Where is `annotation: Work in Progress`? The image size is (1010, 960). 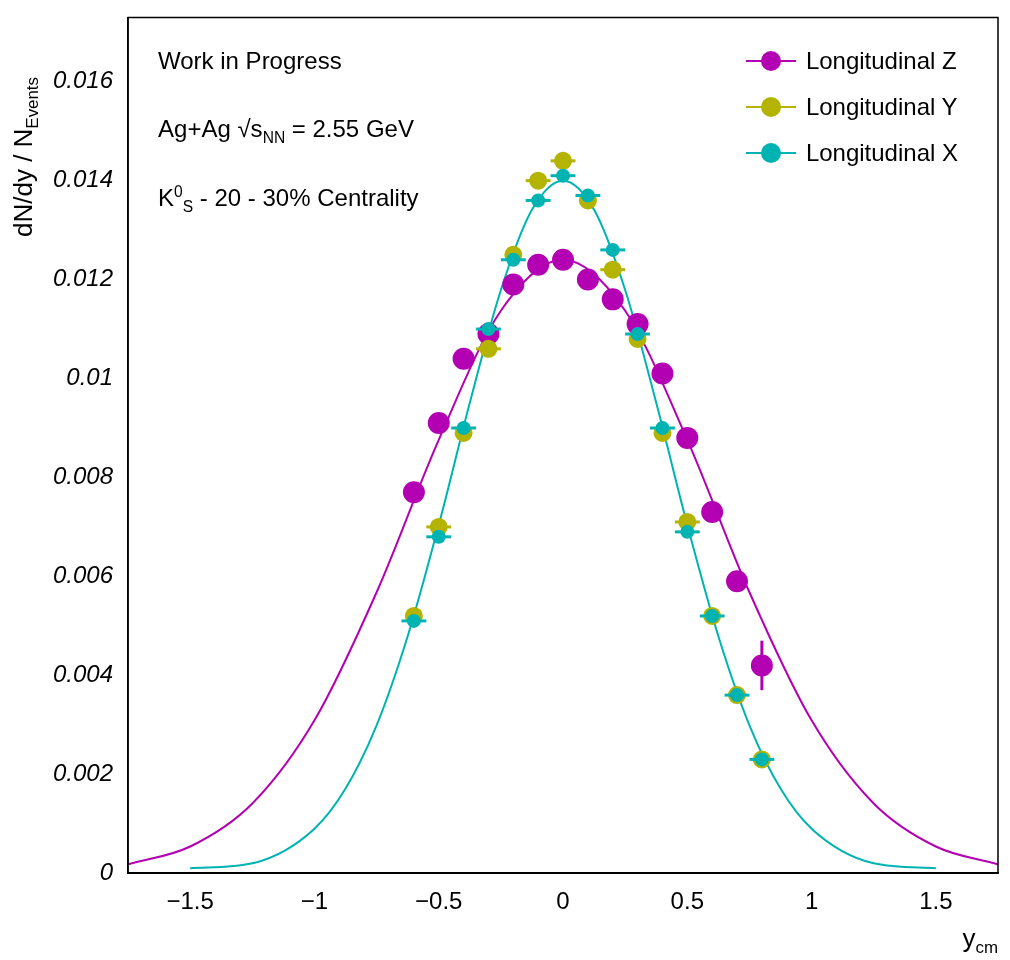 annotation: Work in Progress is located at coordinates (250, 61).